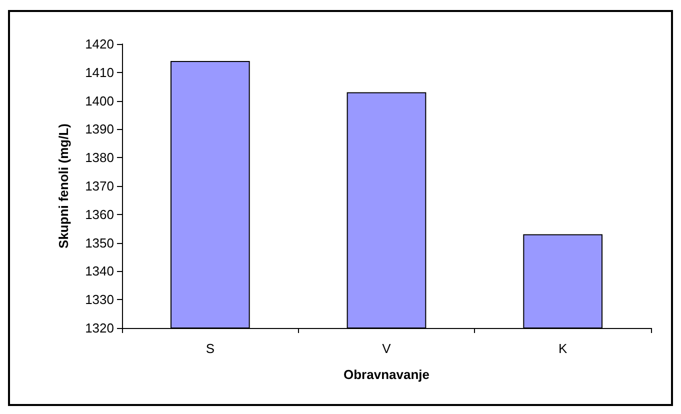 The image size is (681, 414). I want to click on y-tick-label: 1320, so click(99, 328).